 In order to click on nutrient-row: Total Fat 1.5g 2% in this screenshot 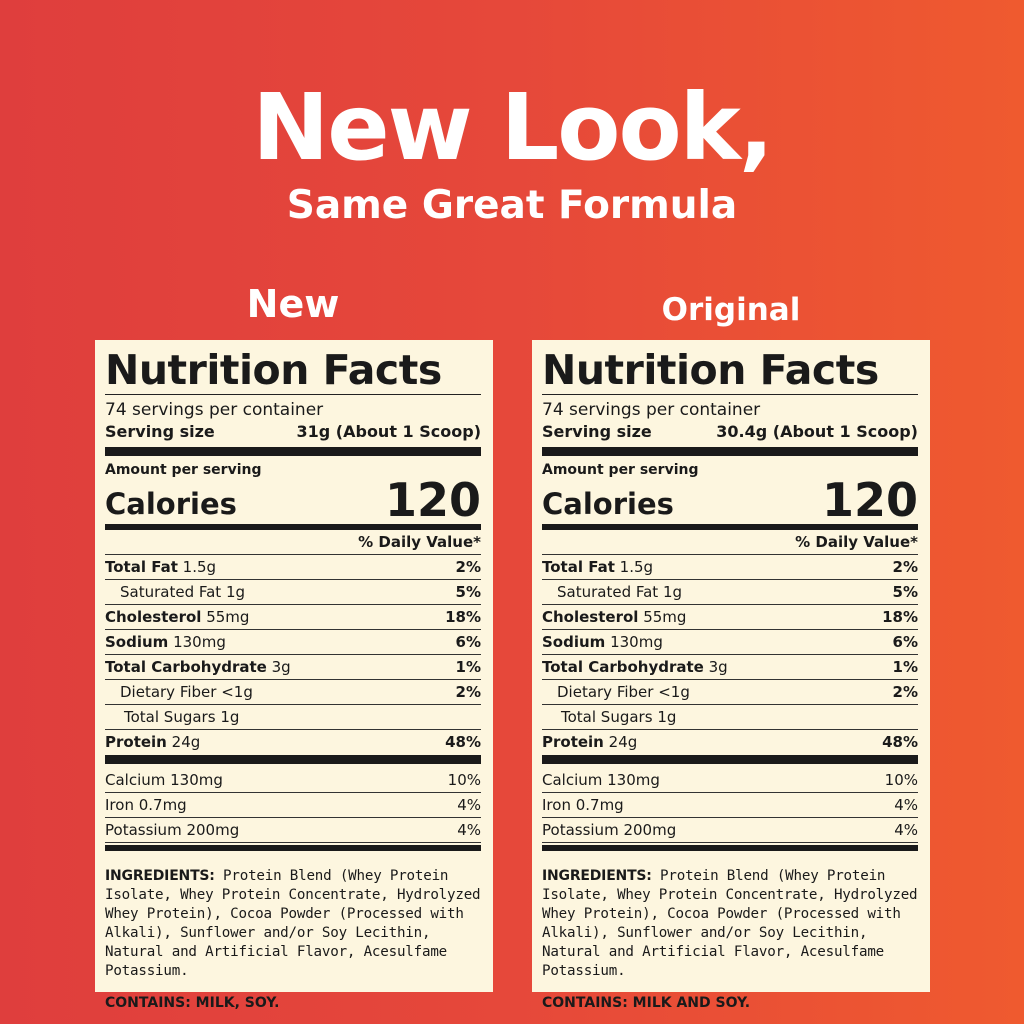, I will do `click(730, 567)`.